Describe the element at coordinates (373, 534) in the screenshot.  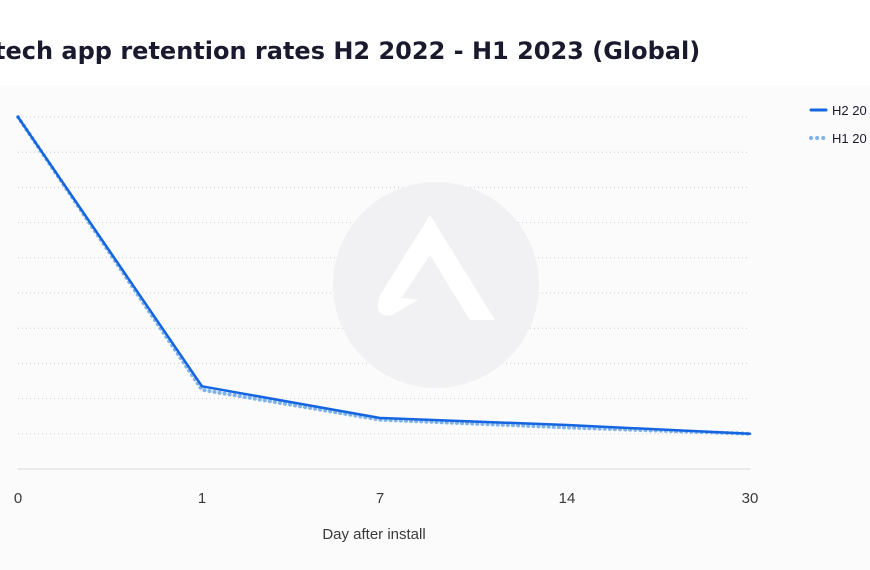
I see `x-axis-title: Day after install` at that location.